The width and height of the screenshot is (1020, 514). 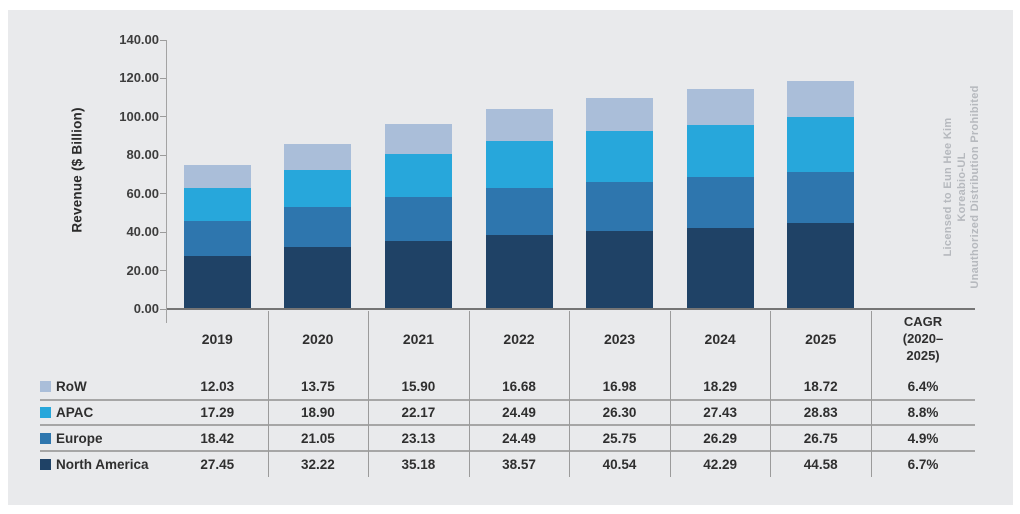 What do you see at coordinates (217, 386) in the screenshot?
I see `table-value: 12.03` at bounding box center [217, 386].